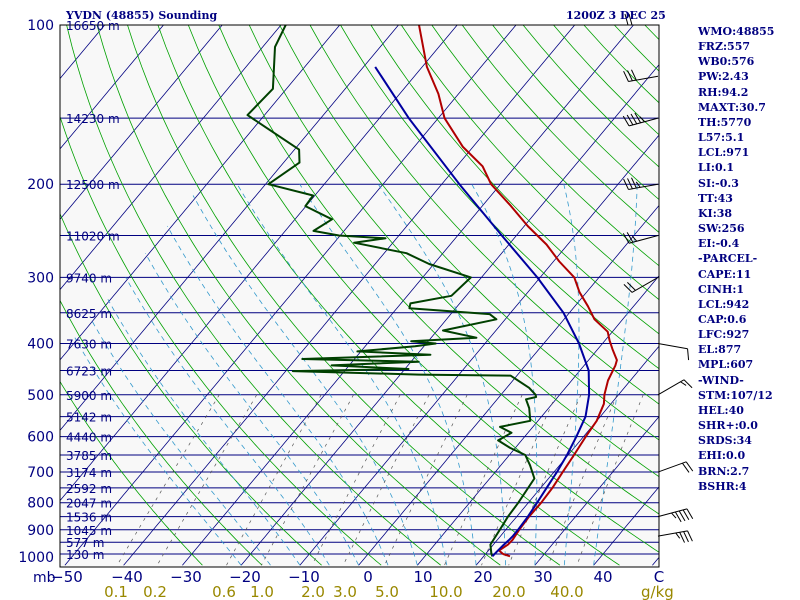  Describe the element at coordinates (40, 531) in the screenshot. I see `pressure-tick-label: 900` at that location.